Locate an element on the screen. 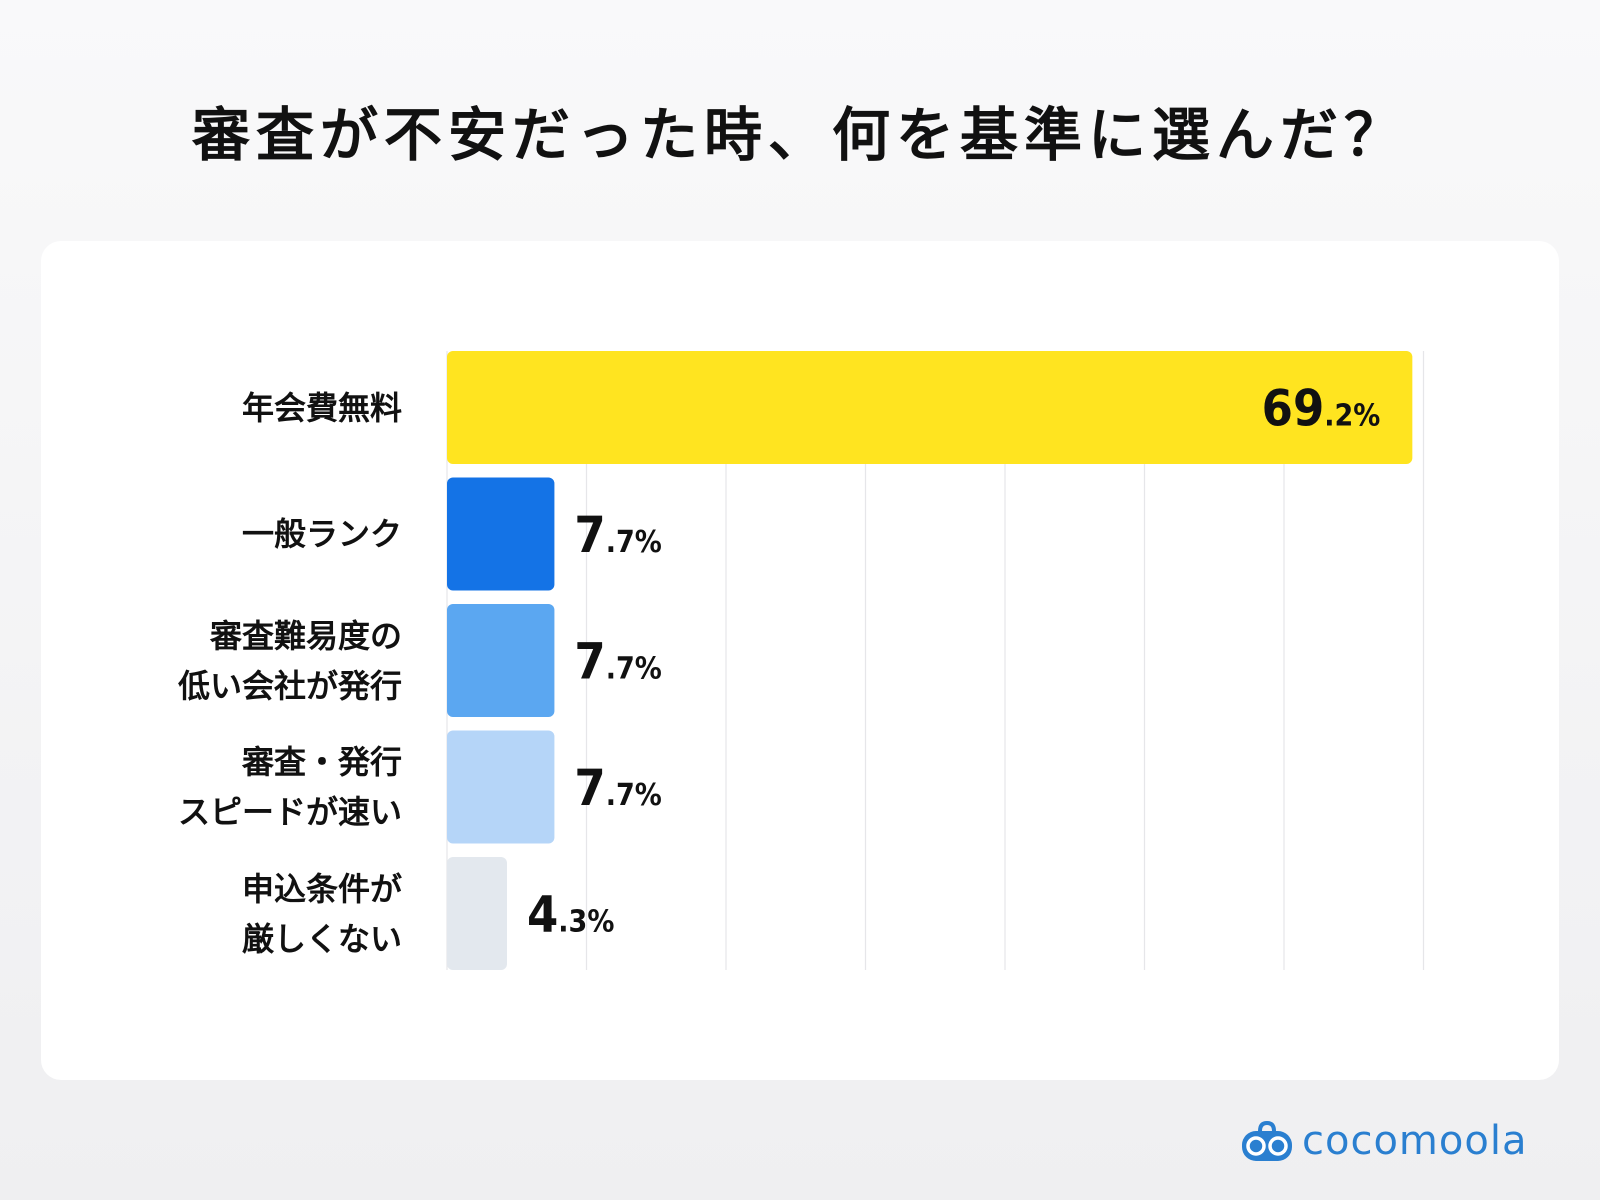 The image size is (1600, 1200). brand-name: cocomoola is located at coordinates (1415, 1141).